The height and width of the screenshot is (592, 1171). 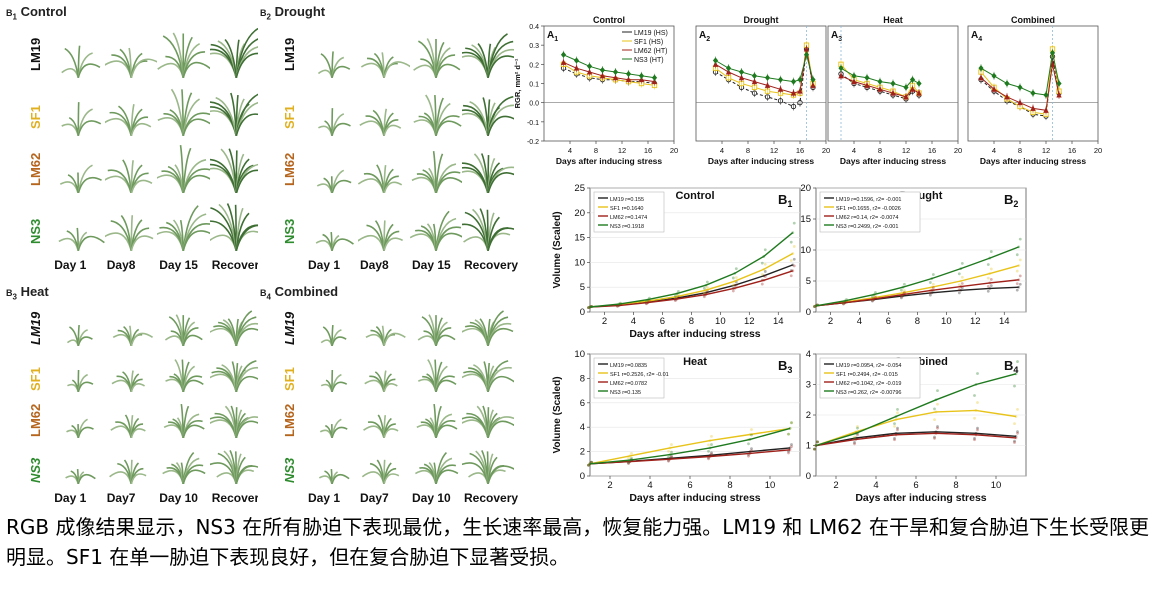 I want to click on series-line-ns3, so click(x=917, y=276).